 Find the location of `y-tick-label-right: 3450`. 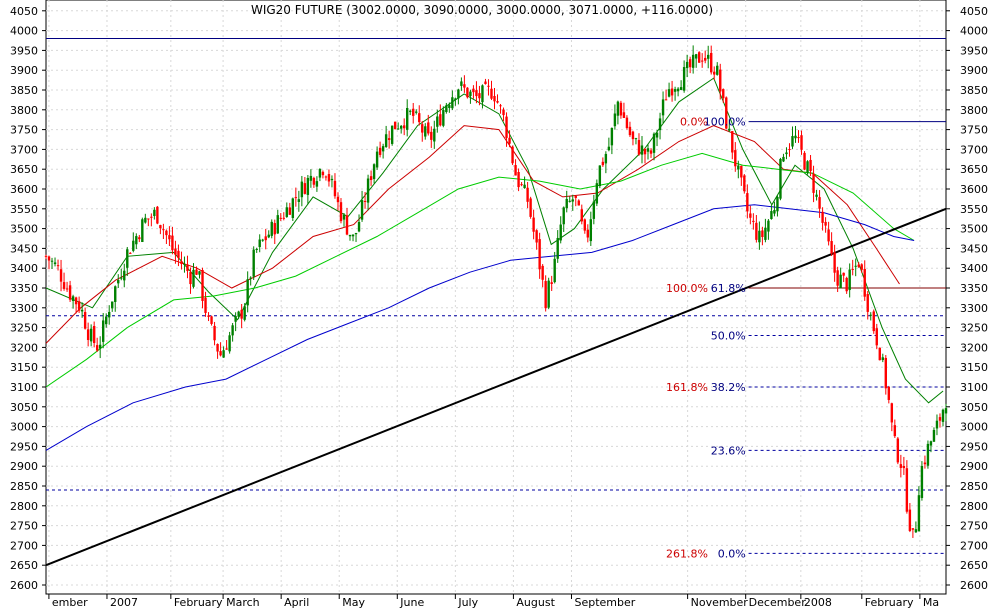

y-tick-label-right: 3450 is located at coordinates (974, 248).